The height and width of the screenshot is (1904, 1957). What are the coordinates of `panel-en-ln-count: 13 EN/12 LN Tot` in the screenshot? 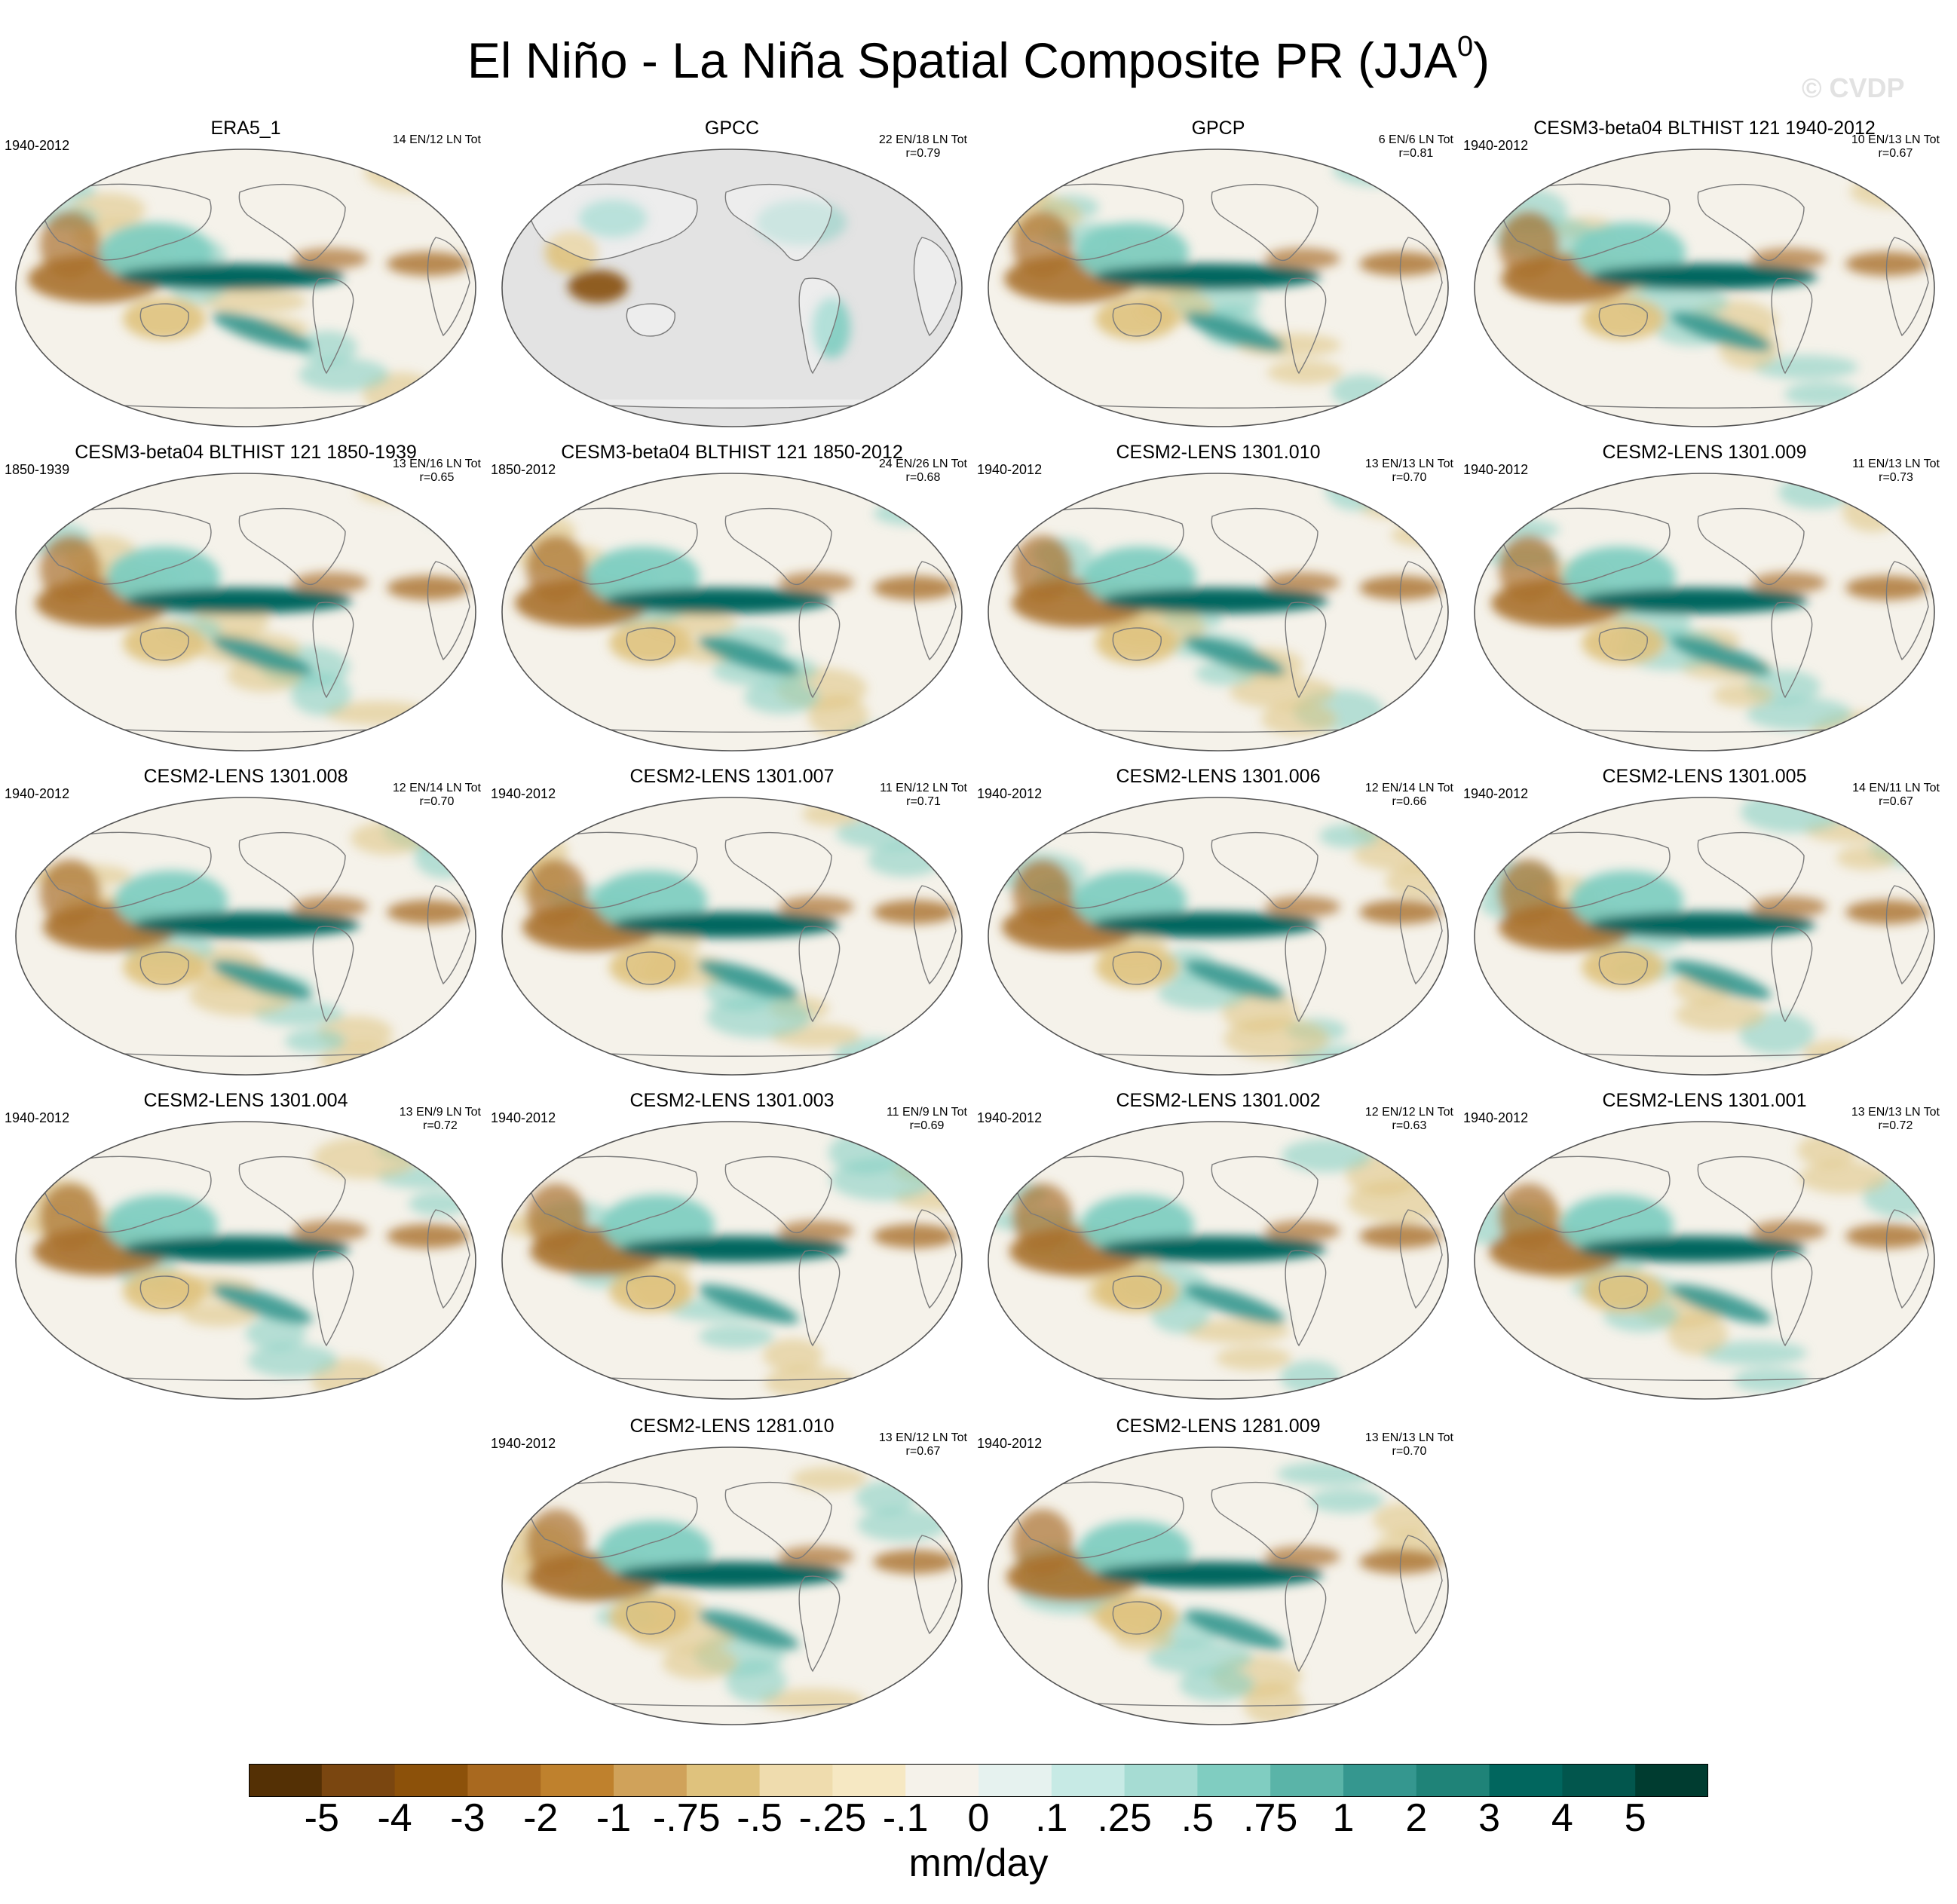 It's located at (922, 1437).